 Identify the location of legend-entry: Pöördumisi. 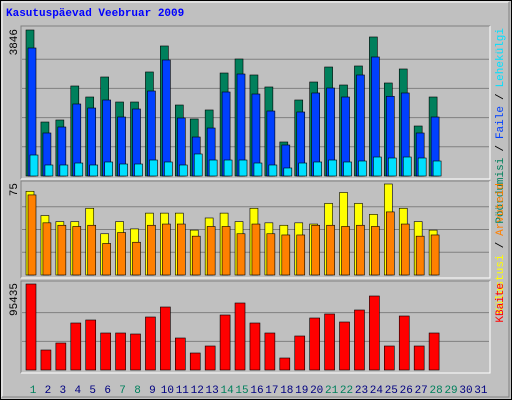
(501, 190).